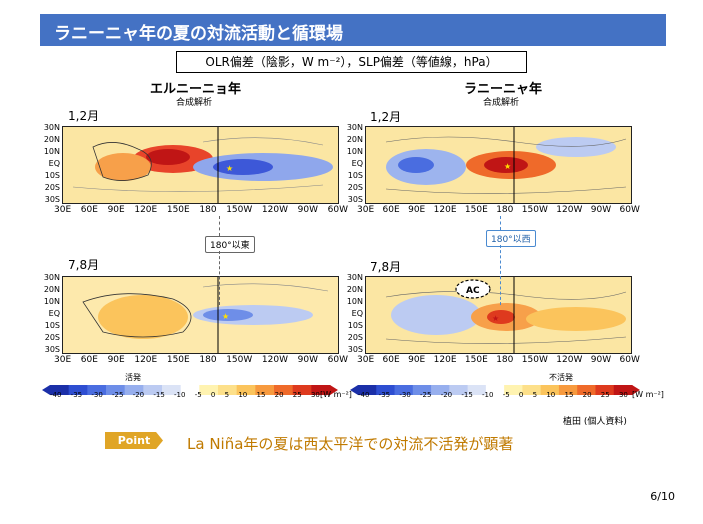 The image size is (703, 524). I want to click on callout-line-right-top, so click(500, 223).